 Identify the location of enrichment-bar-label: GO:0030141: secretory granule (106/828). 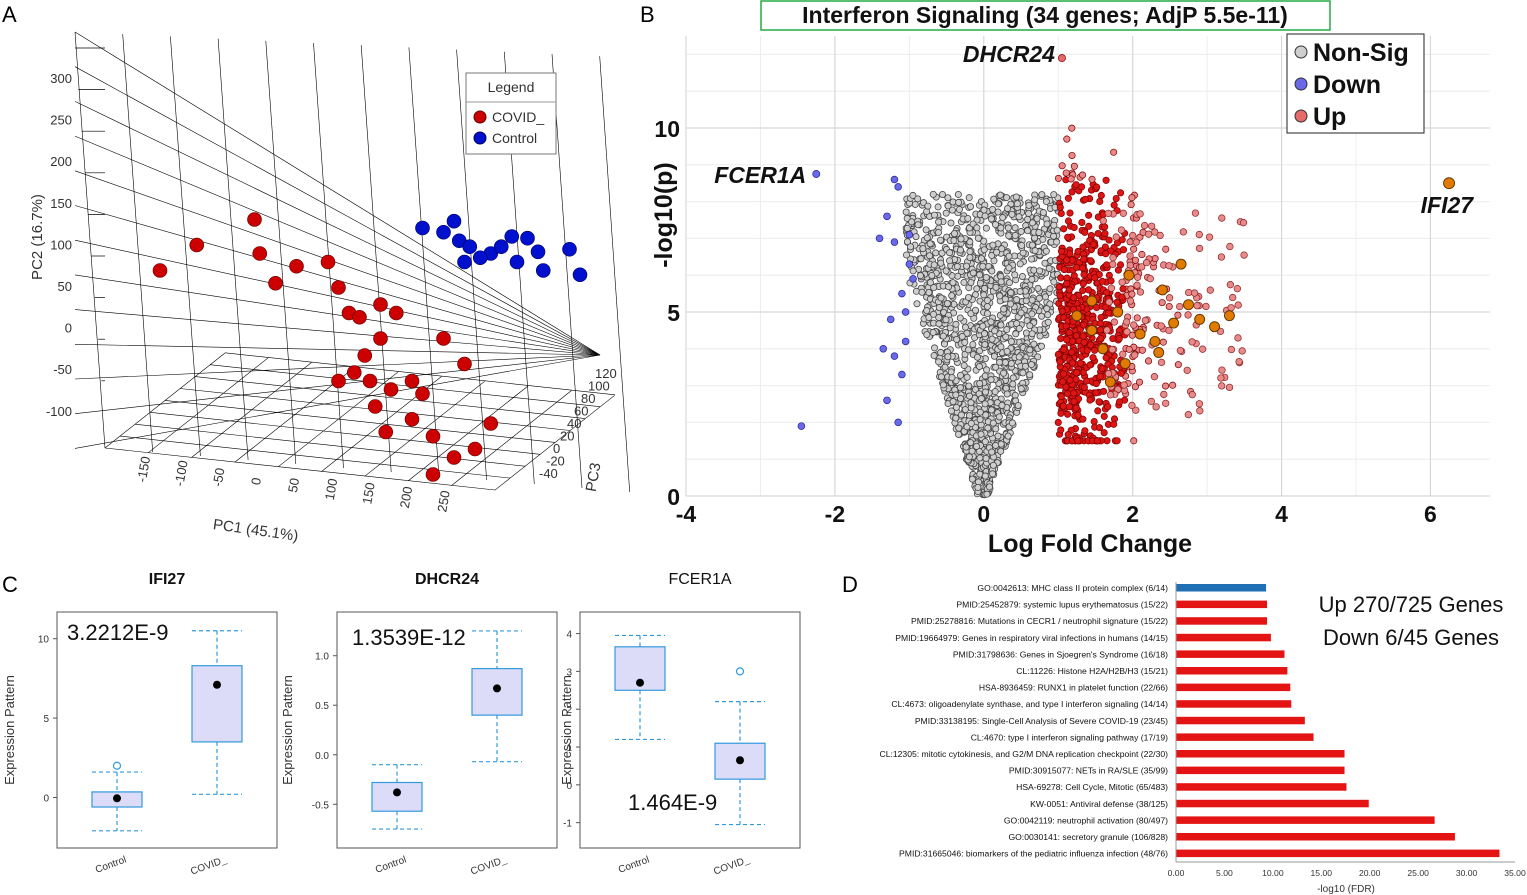
(1088, 837).